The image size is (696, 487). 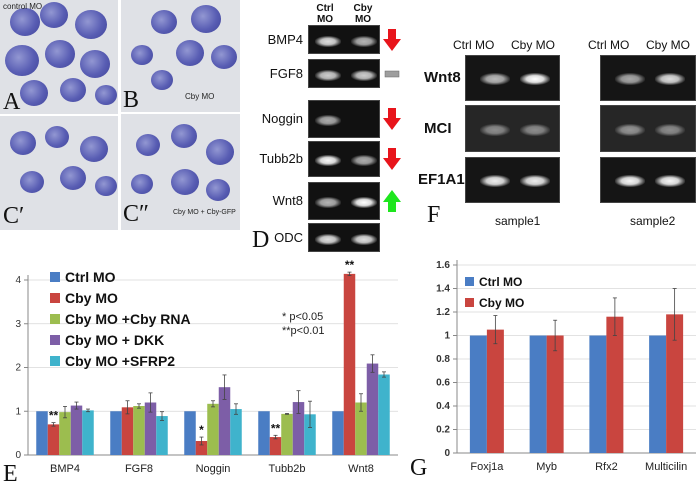 What do you see at coordinates (546, 467) in the screenshot?
I see `x-tick-label: Myb` at bounding box center [546, 467].